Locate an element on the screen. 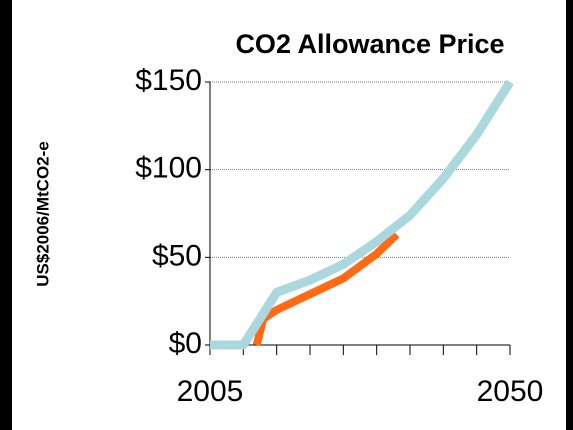 This screenshot has height=430, width=573. y-axis-title: US$2006/MtCO2-e is located at coordinates (42, 214).